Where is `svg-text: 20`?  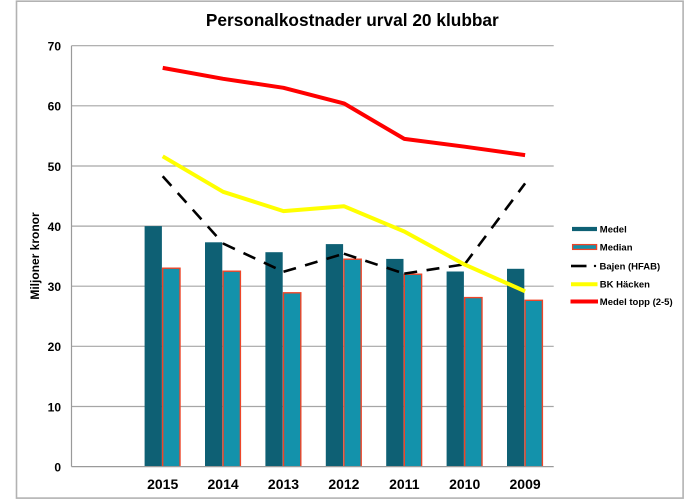 svg-text: 20 is located at coordinates (55, 347).